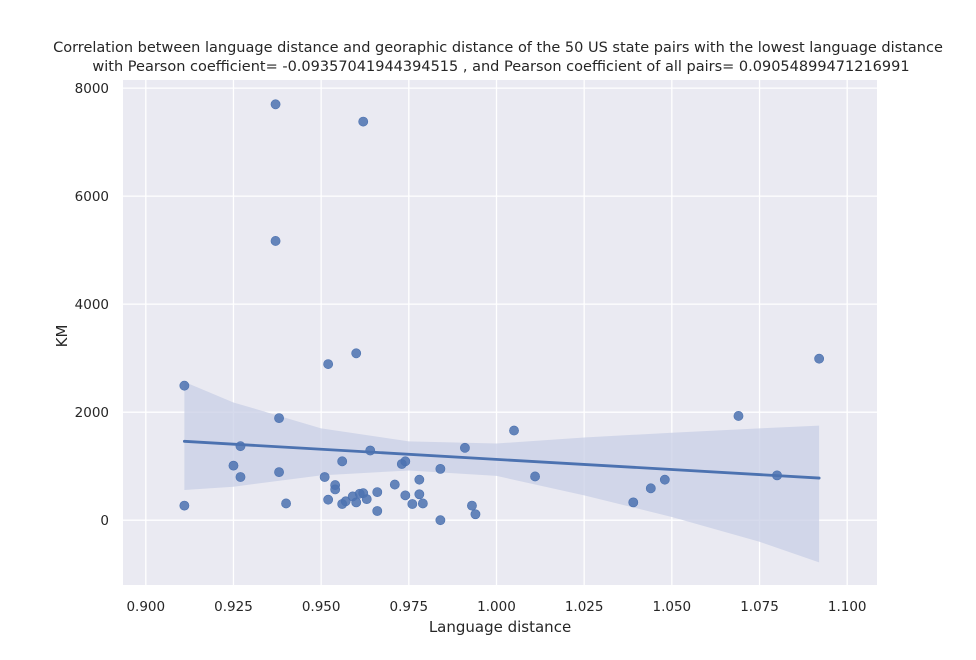 The width and height of the screenshot is (976, 660). Describe the element at coordinates (408, 607) in the screenshot. I see `x-tick-label-3: 0.975` at that location.